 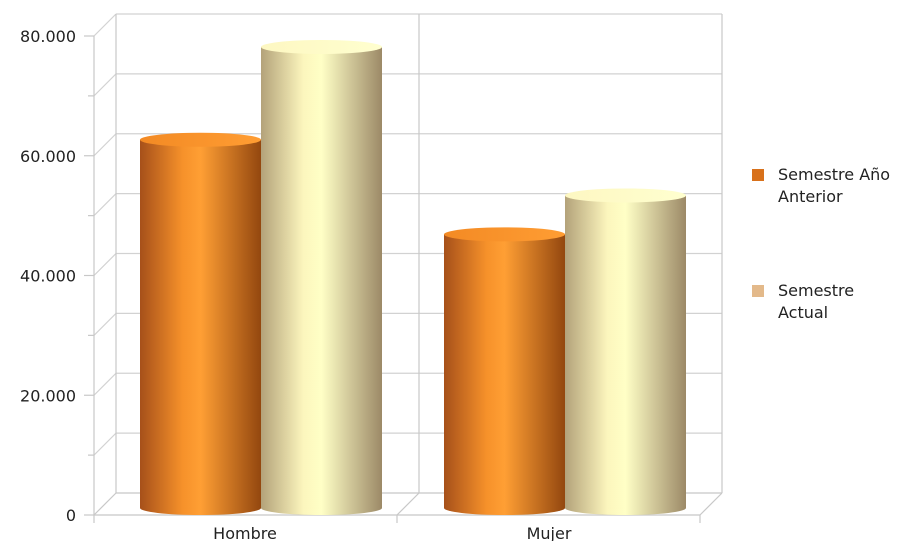 I want to click on y-tick-label: 0, so click(x=71, y=515).